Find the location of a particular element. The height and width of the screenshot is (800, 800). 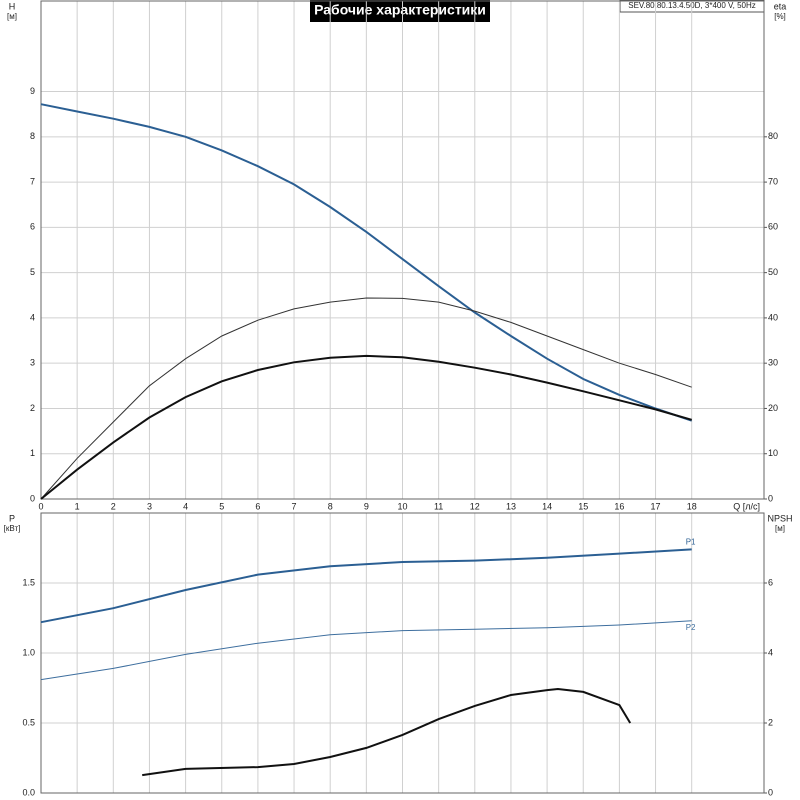

y2-tick-label: 80 is located at coordinates (773, 136).